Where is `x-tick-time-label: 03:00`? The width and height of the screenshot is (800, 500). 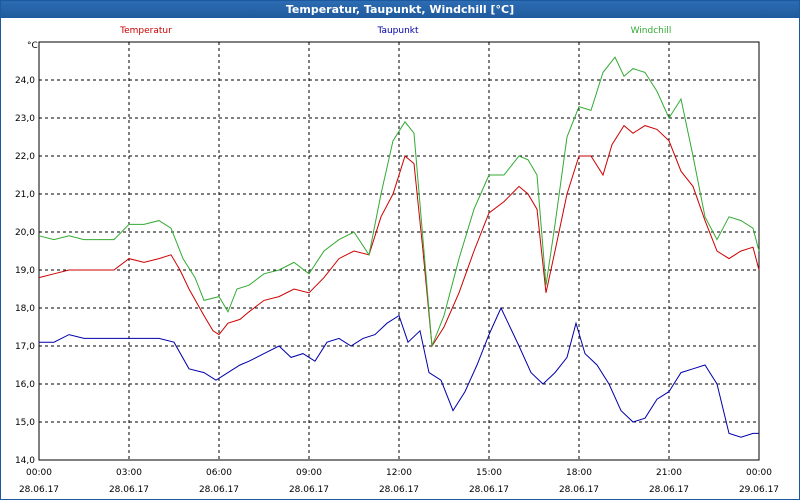
x-tick-time-label: 03:00 is located at coordinates (129, 473).